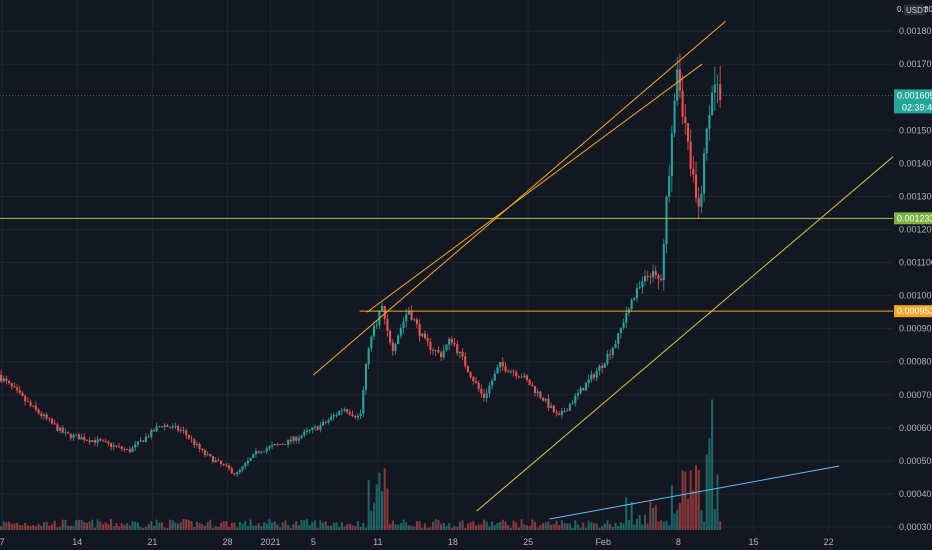 The width and height of the screenshot is (932, 550). I want to click on level-badge-orange-bg, so click(913, 311).